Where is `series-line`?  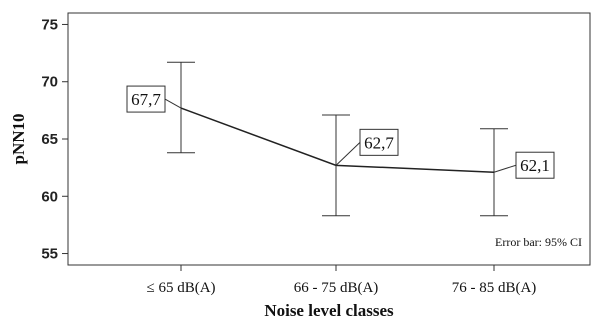
series-line is located at coordinates (337, 140).